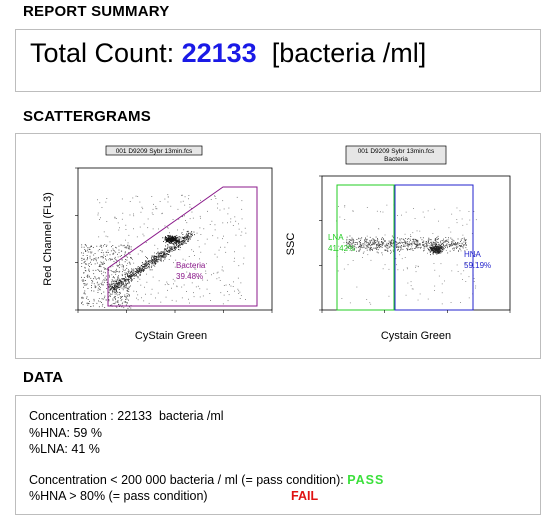 The width and height of the screenshot is (556, 523). What do you see at coordinates (171, 336) in the screenshot?
I see `plot1-xlabel: CyStain Green` at bounding box center [171, 336].